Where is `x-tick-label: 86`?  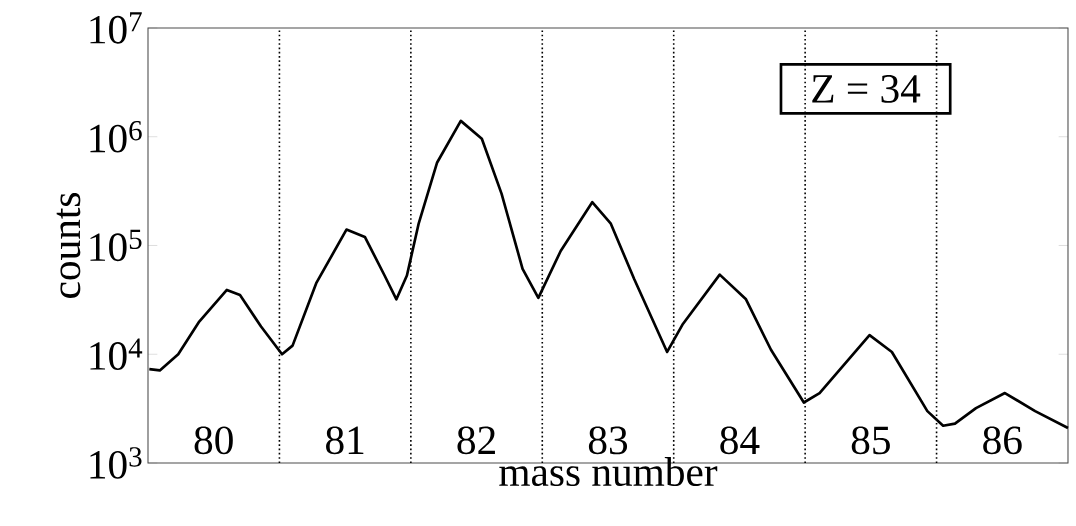 x-tick-label: 86 is located at coordinates (1002, 440).